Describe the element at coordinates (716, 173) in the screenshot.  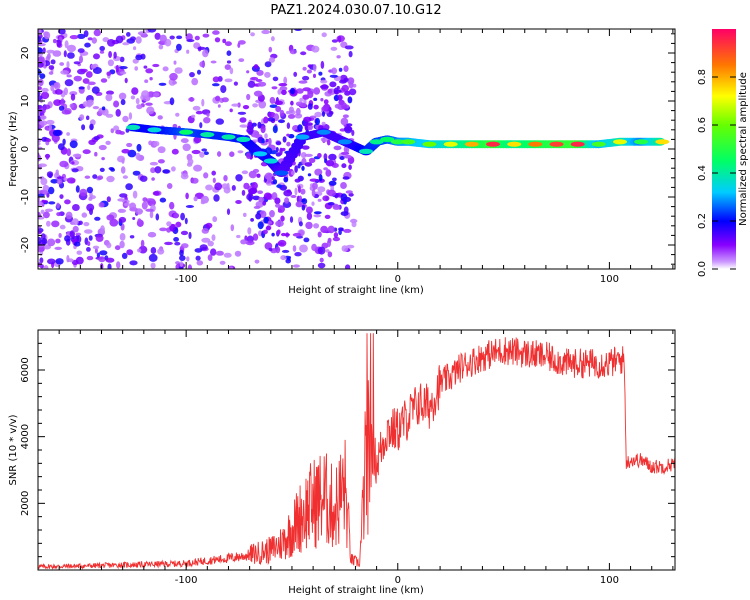
I see `colorbar-ticks: 0.0 0.2 0.4 0.6 0.8` at that location.